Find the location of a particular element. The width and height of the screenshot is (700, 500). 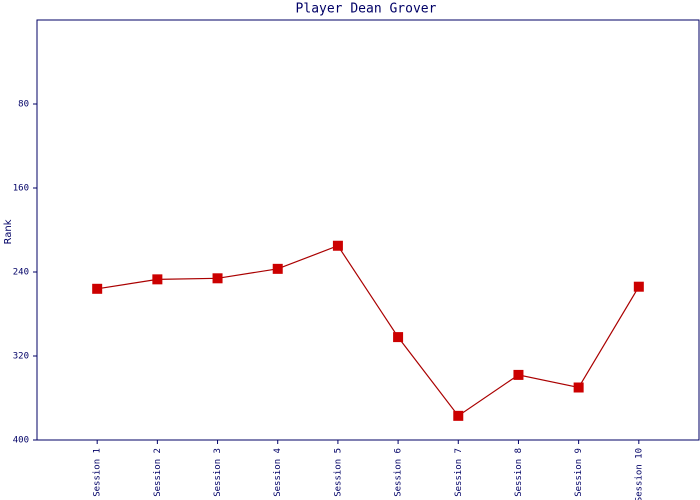

x-tick-label: Session 5 is located at coordinates (338, 472).